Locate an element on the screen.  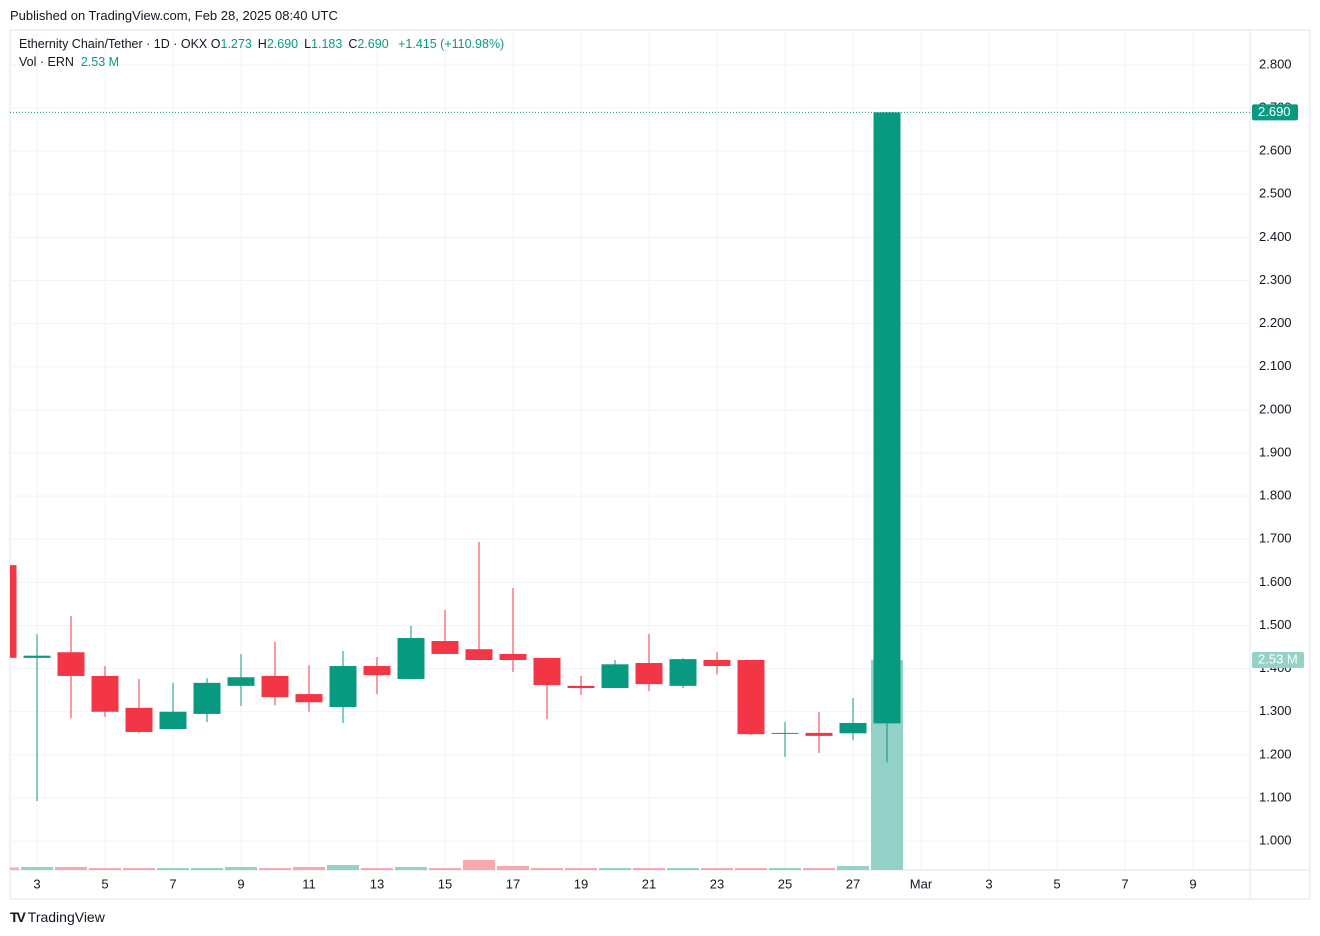
x-tick-label: 19 is located at coordinates (581, 883).